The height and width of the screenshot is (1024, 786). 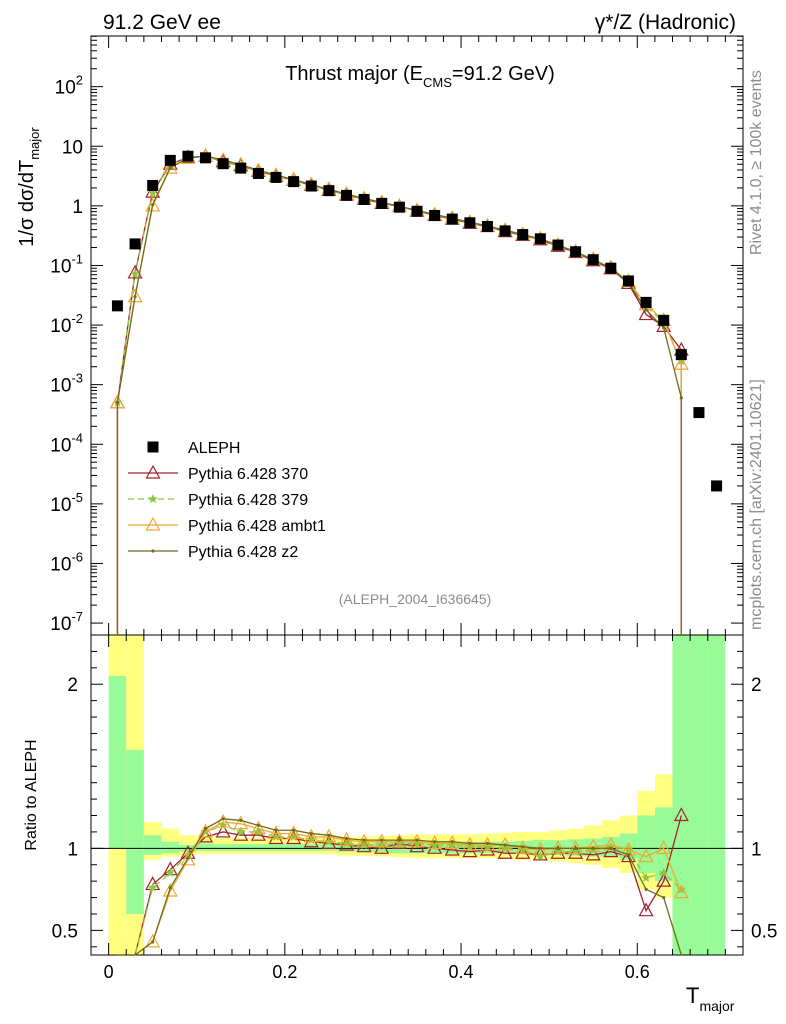 What do you see at coordinates (248, 500) in the screenshot?
I see `legend-label: Pythia 6.428 379` at bounding box center [248, 500].